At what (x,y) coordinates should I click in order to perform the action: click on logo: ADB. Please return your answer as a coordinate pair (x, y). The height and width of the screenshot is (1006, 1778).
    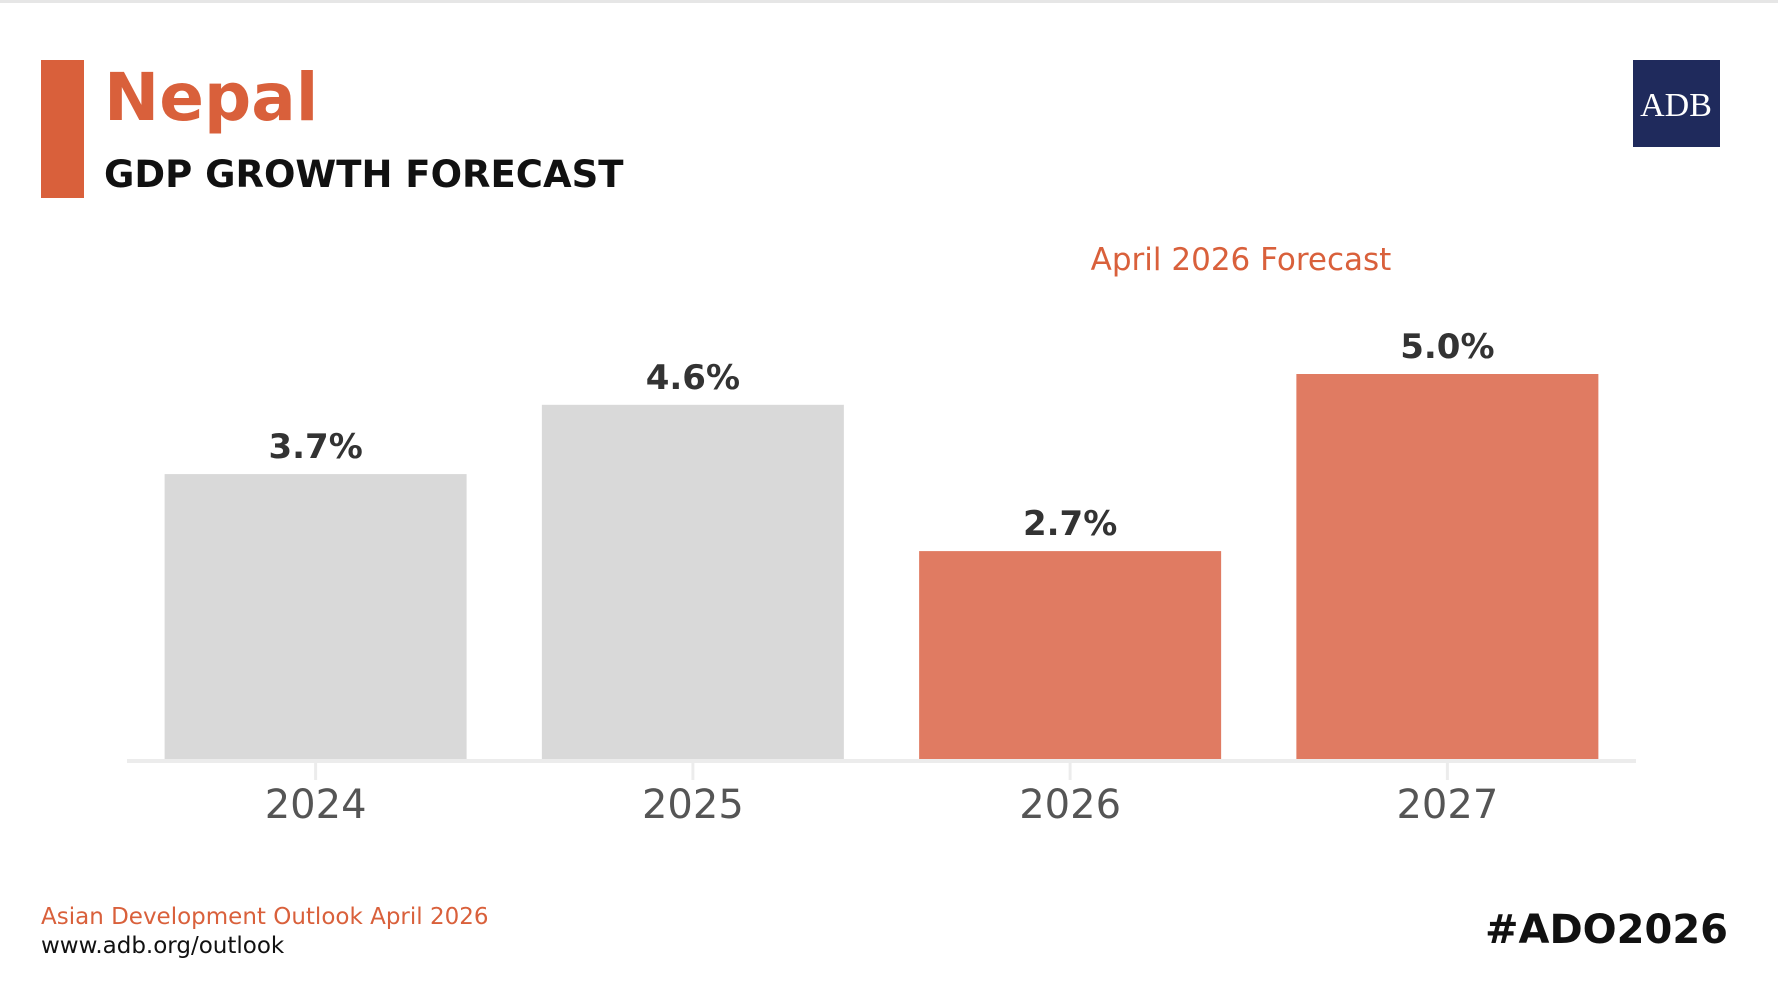
    Looking at the image, I should click on (1676, 105).